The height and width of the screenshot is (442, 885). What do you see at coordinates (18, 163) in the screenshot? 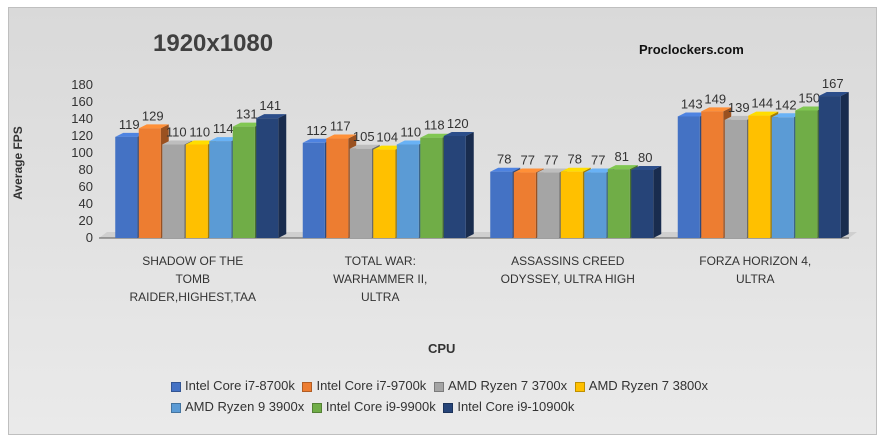
I see `y-axis-label: Average FPS` at bounding box center [18, 163].